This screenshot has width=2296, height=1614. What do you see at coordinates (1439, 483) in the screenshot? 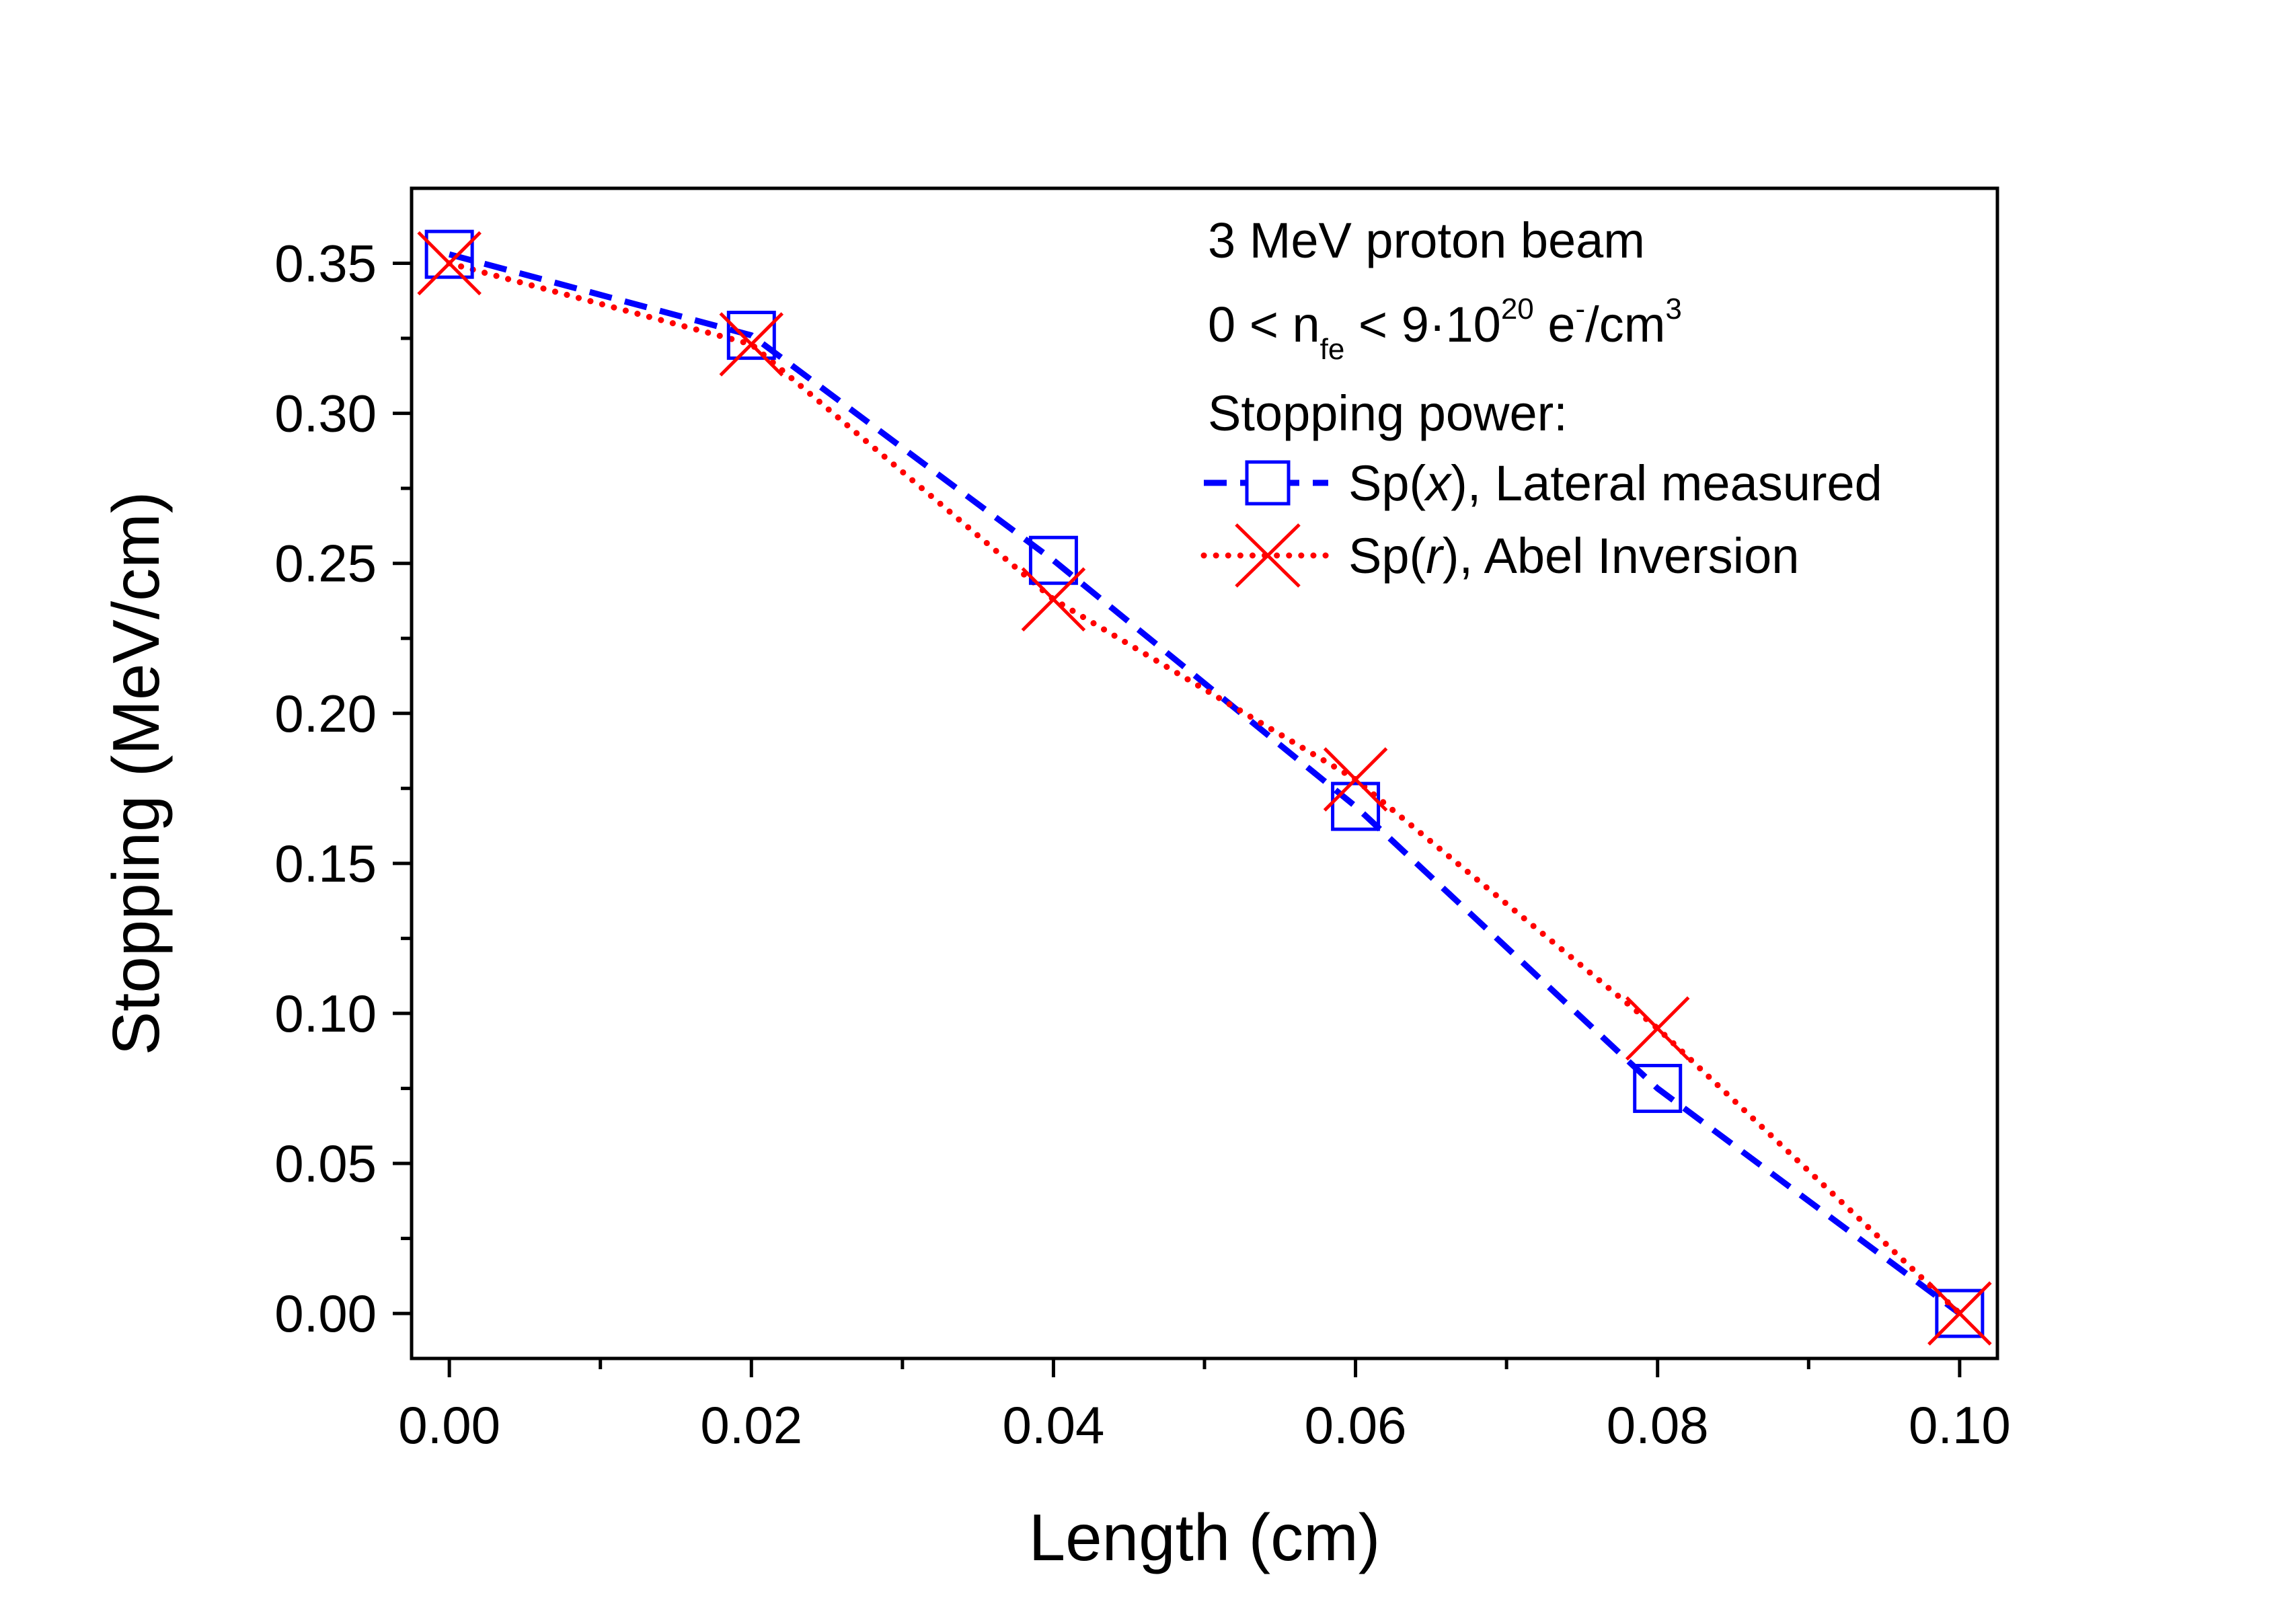
I see `legend-lateral-variable: x` at bounding box center [1439, 483].